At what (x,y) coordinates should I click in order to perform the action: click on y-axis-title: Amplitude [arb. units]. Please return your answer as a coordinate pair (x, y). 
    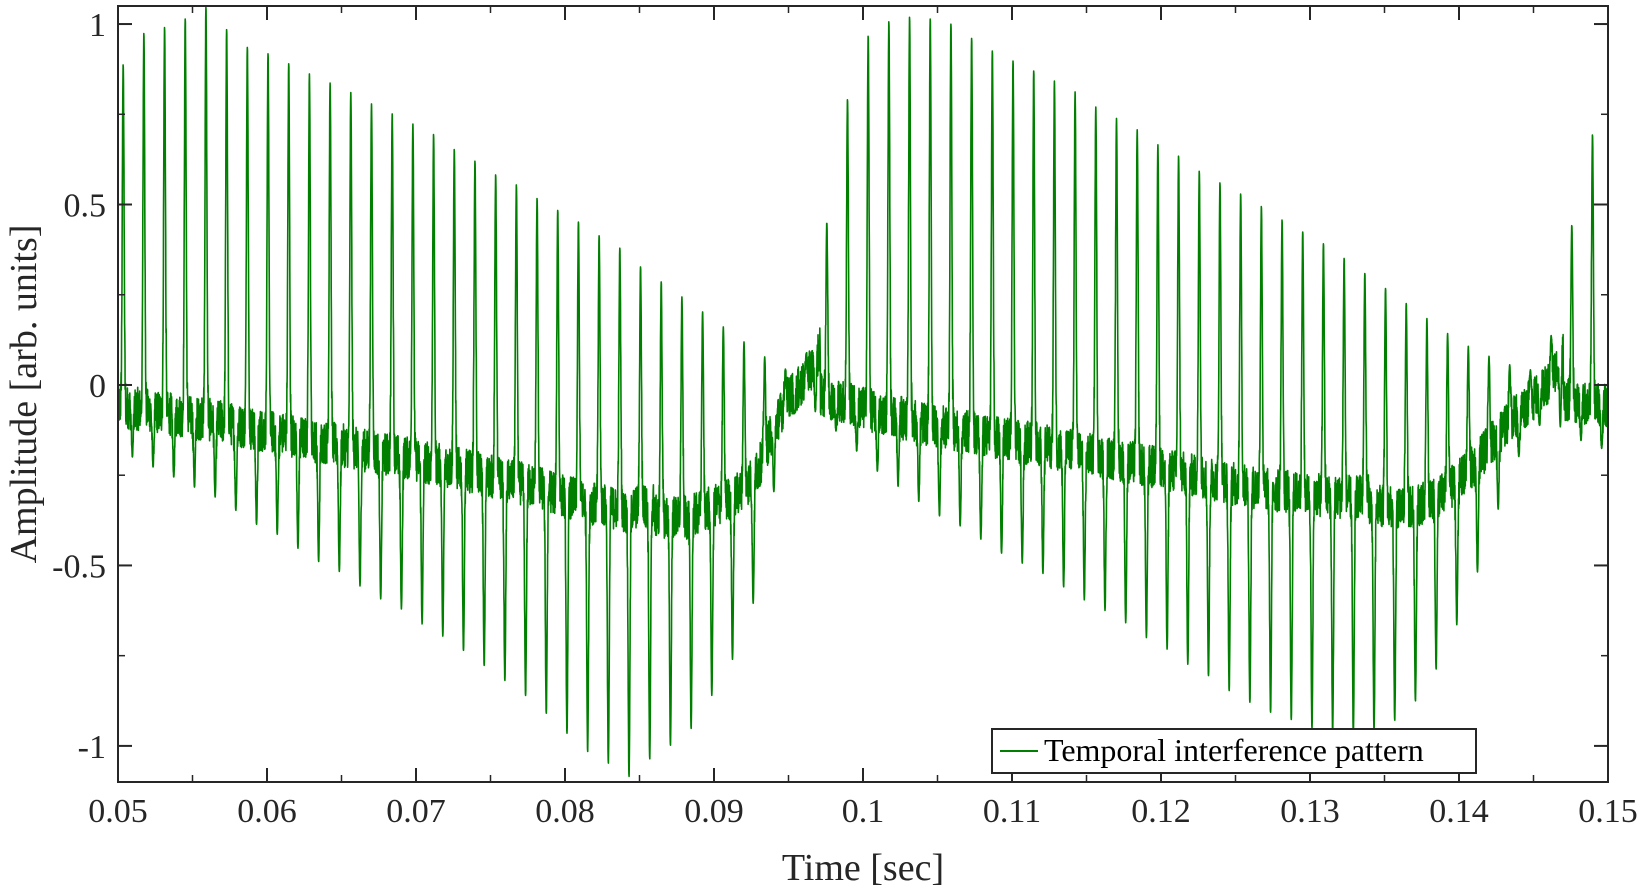
    Looking at the image, I should click on (24, 394).